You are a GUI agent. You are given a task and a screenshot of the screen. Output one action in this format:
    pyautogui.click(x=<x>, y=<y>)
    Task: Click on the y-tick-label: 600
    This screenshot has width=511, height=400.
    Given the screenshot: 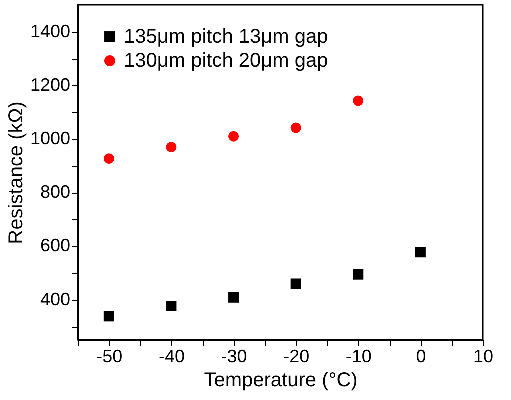 What is the action you would take?
    pyautogui.click(x=55, y=246)
    